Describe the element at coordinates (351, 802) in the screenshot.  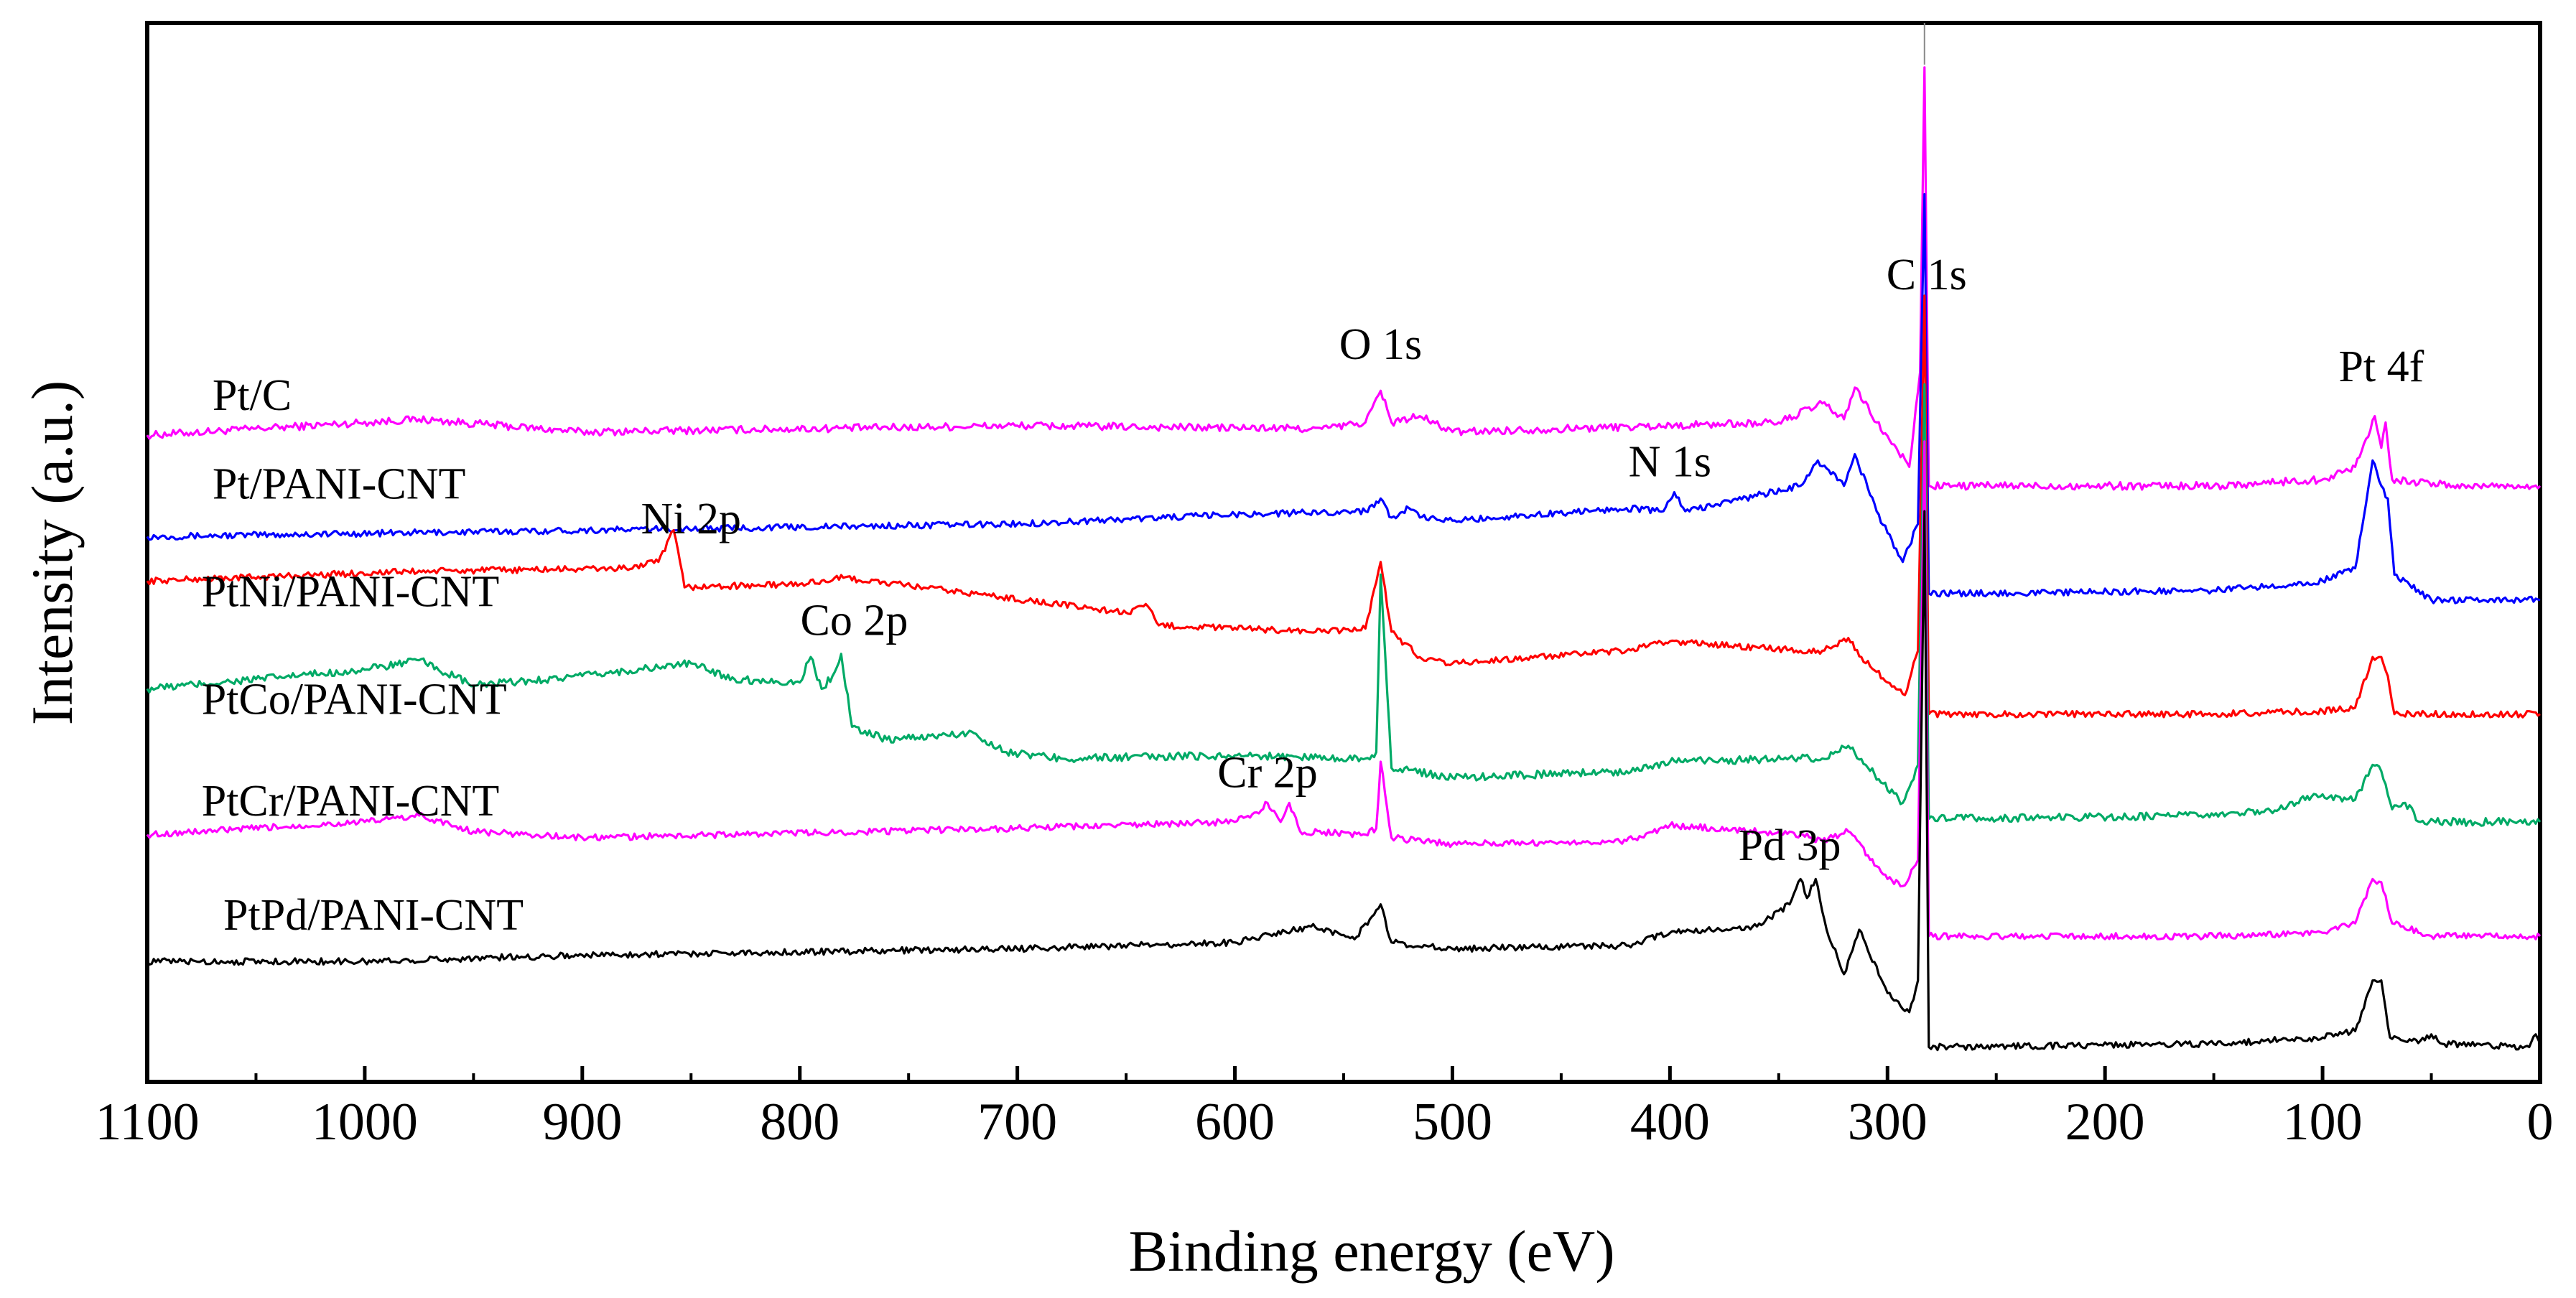
I see `series-label: PtCr/PANI-CNT` at that location.